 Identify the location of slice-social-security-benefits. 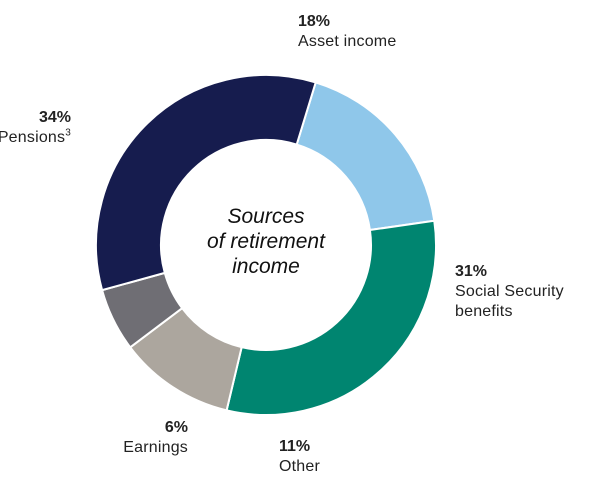
(331, 317).